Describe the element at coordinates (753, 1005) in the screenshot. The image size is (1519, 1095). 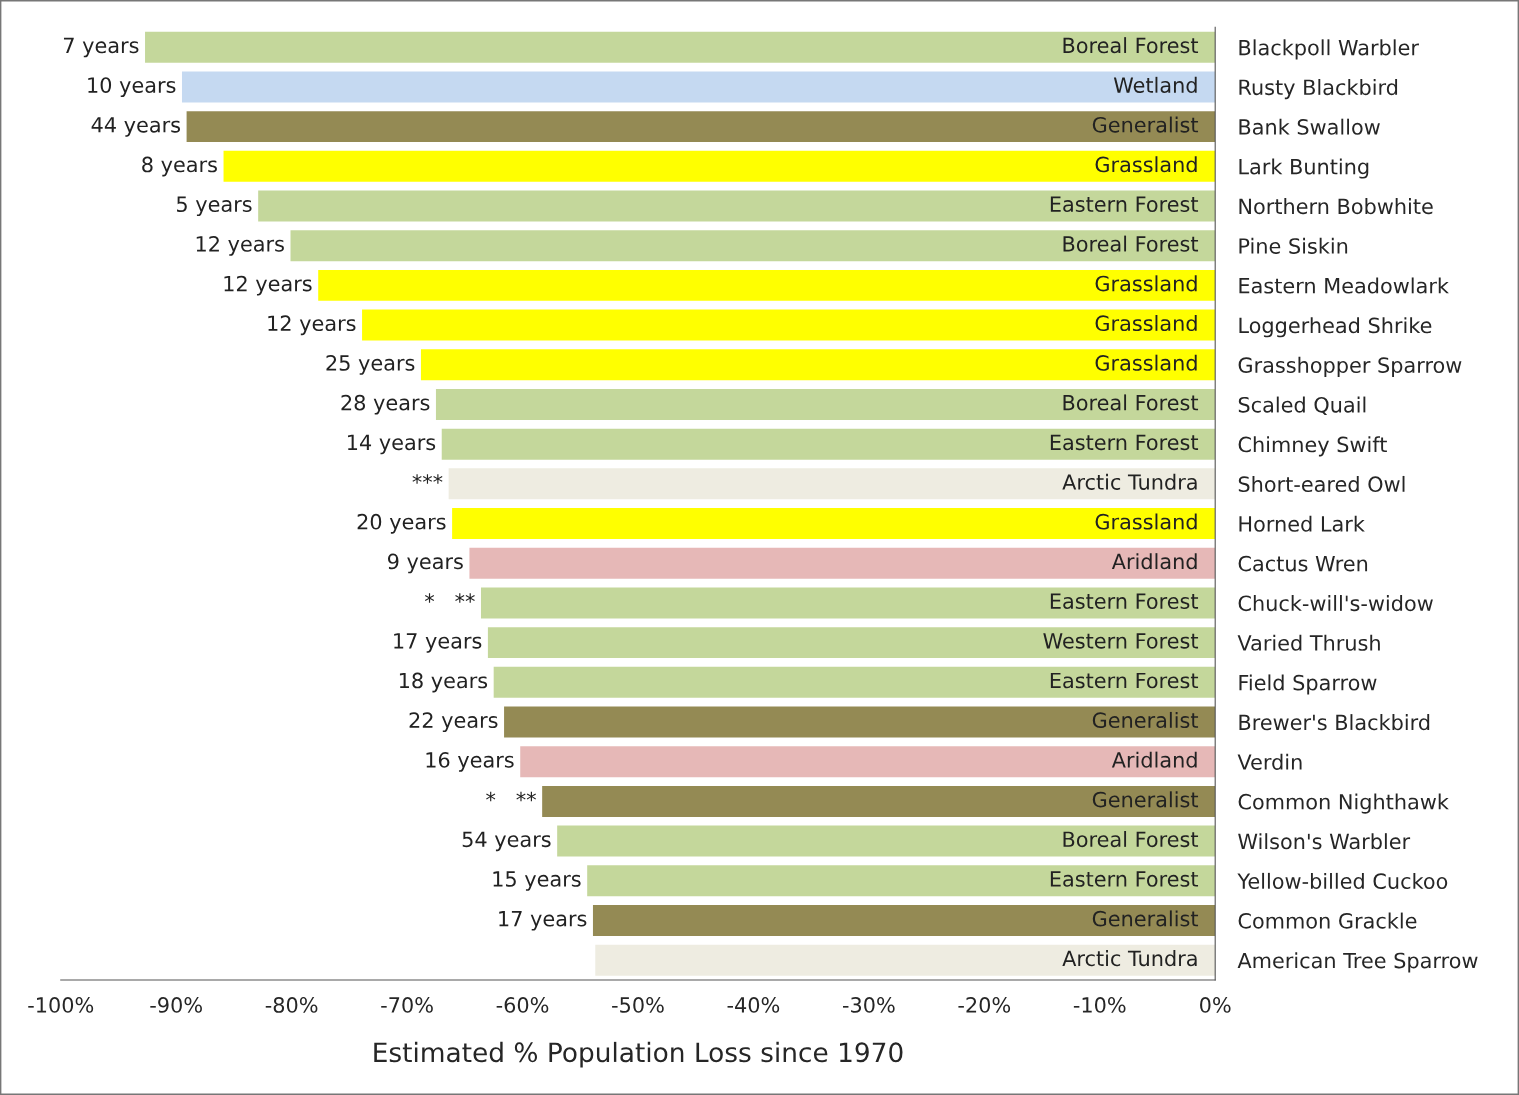
I see `x-tick-label: -40%` at that location.